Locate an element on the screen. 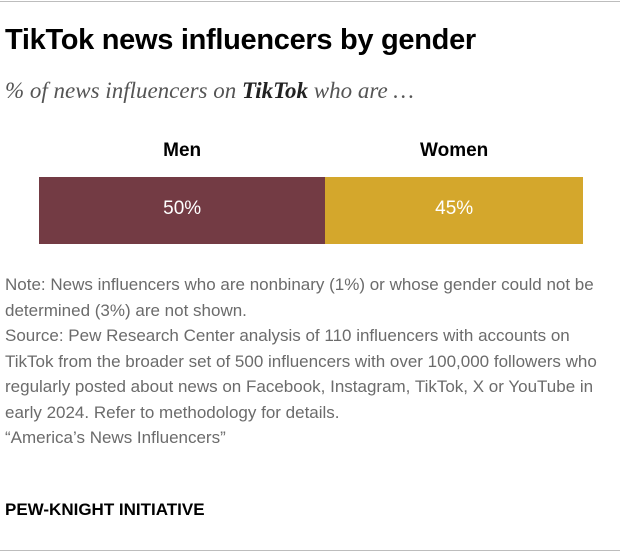  value-label-women: 45% is located at coordinates (454, 208).